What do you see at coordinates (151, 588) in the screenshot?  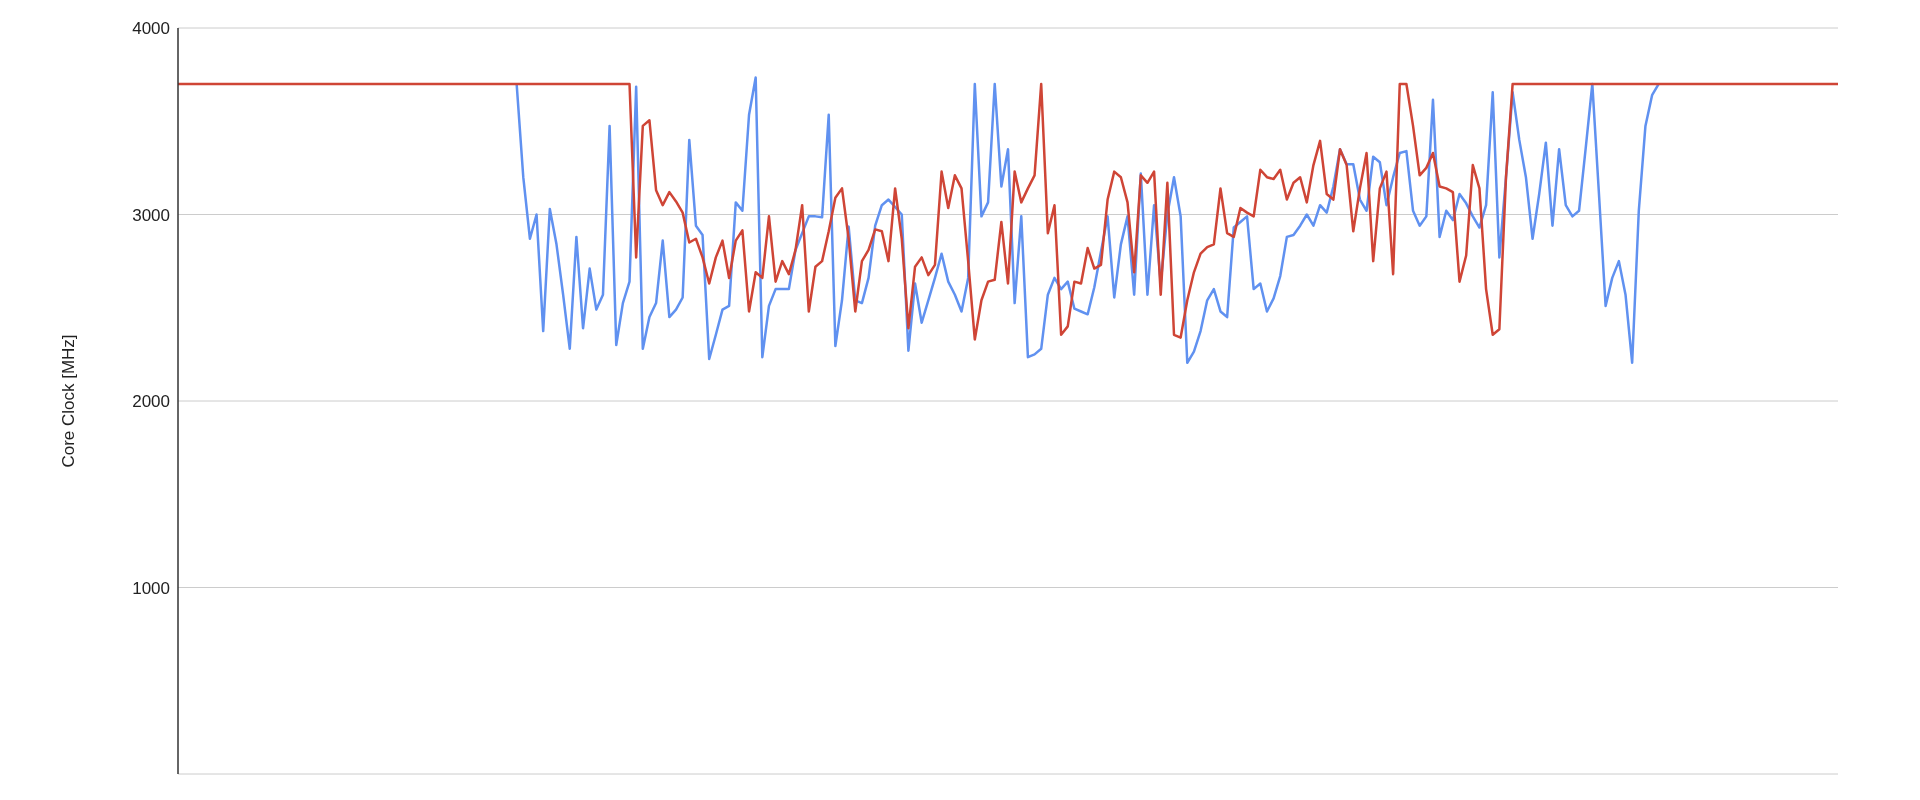 I see `y-tick-label: 1000` at bounding box center [151, 588].